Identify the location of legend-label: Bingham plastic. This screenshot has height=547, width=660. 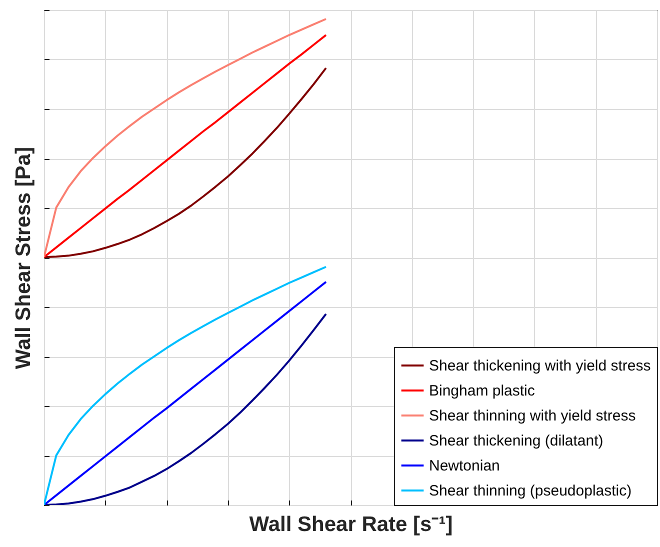
(482, 391).